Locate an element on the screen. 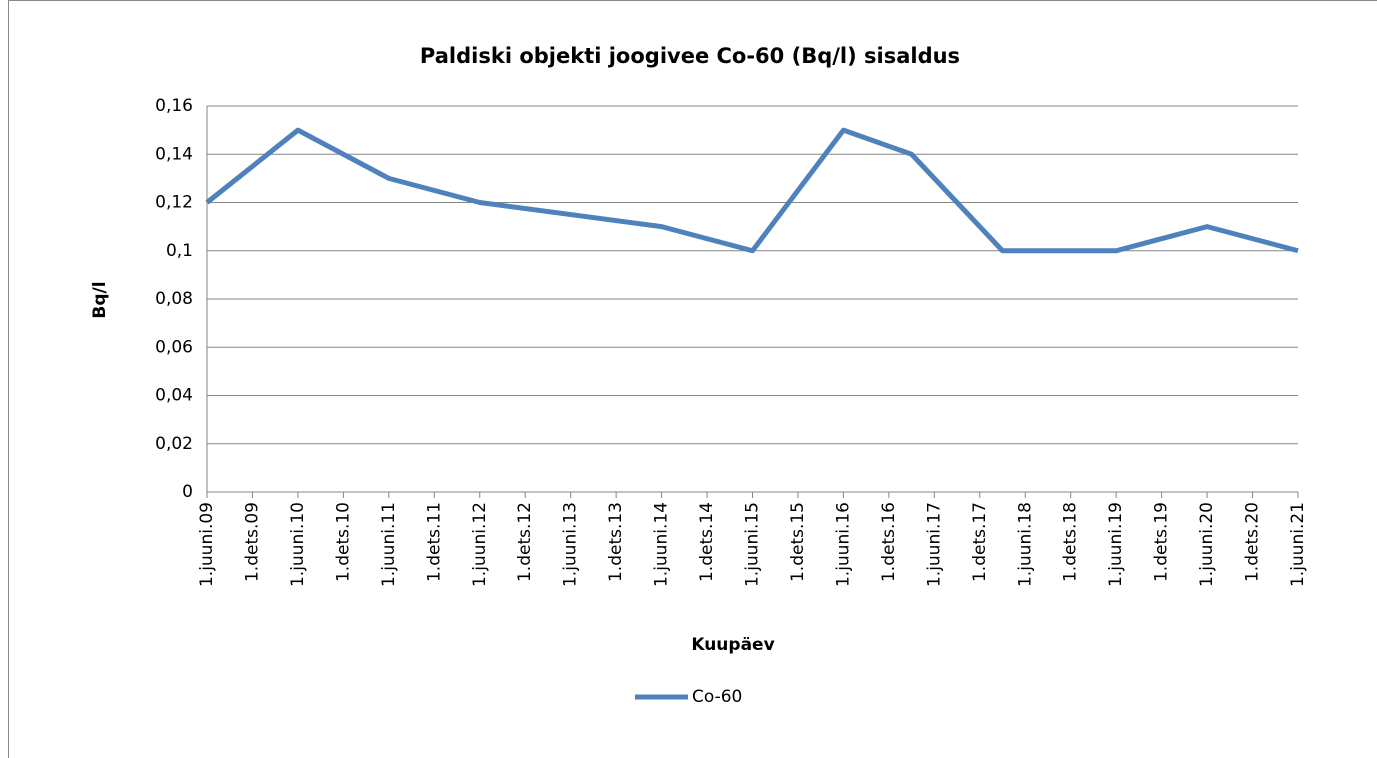 The height and width of the screenshot is (758, 1377). x-axis-label: Kuupäev is located at coordinates (732, 645).